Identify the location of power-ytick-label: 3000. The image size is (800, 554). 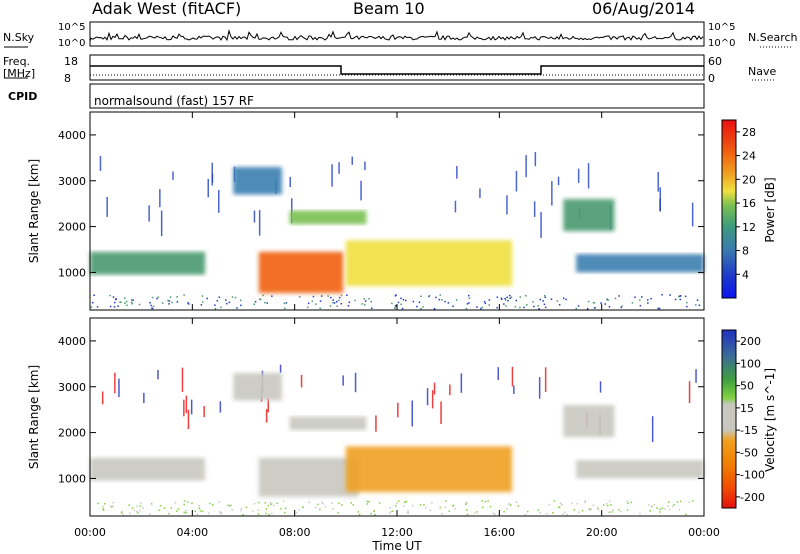
(72, 181).